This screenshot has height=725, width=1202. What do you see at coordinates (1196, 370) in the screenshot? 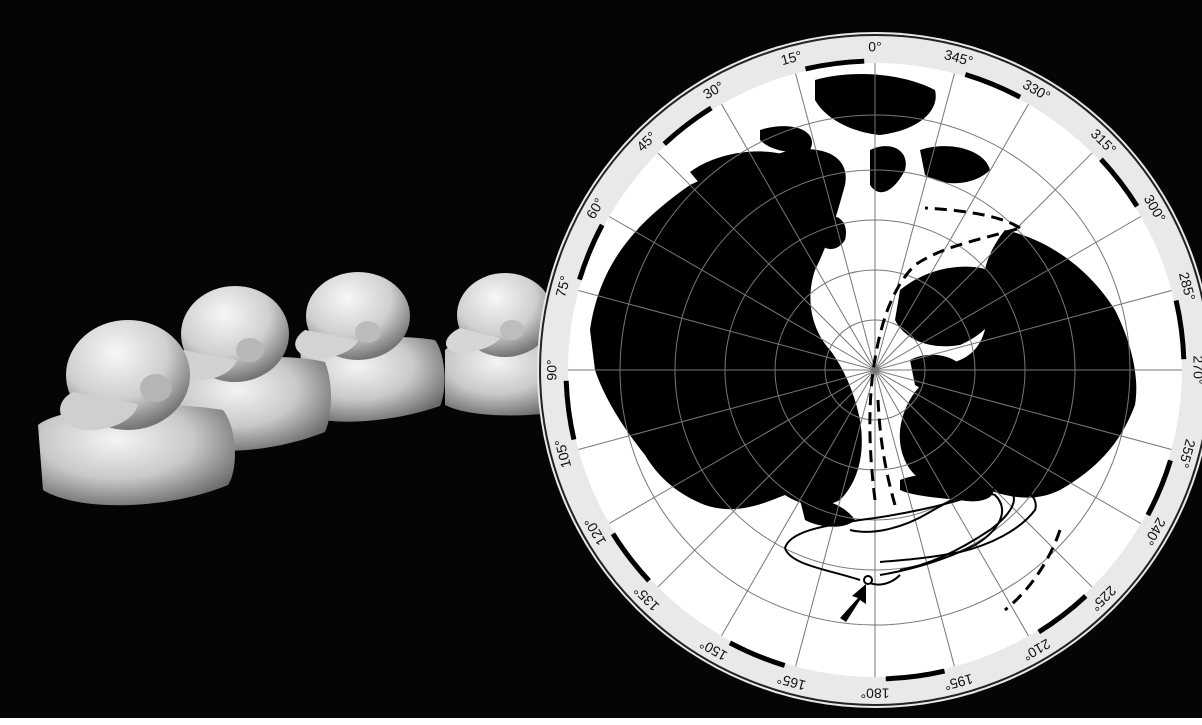
I see `longitude-label: 270°` at bounding box center [1196, 370].